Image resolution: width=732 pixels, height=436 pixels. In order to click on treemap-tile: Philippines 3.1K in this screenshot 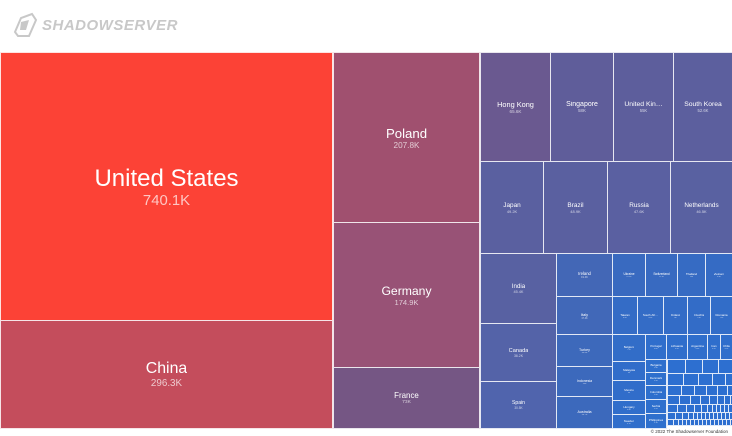, I will do `click(656, 421)`.